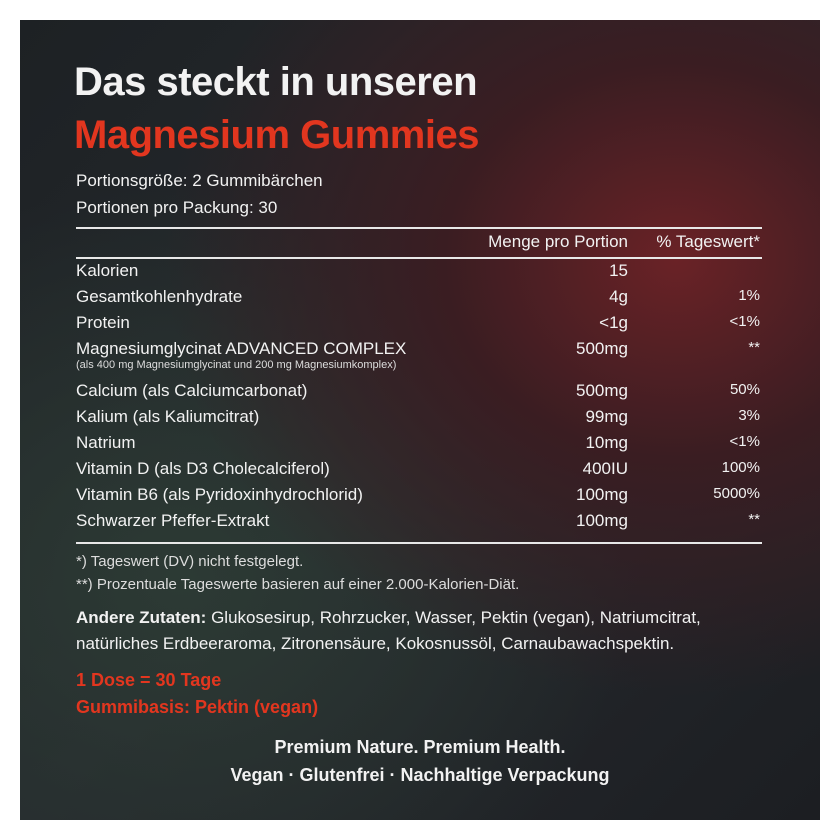  I want to click on nutrient-name: Schwarzer Pfeffer-Extrakt, so click(173, 520).